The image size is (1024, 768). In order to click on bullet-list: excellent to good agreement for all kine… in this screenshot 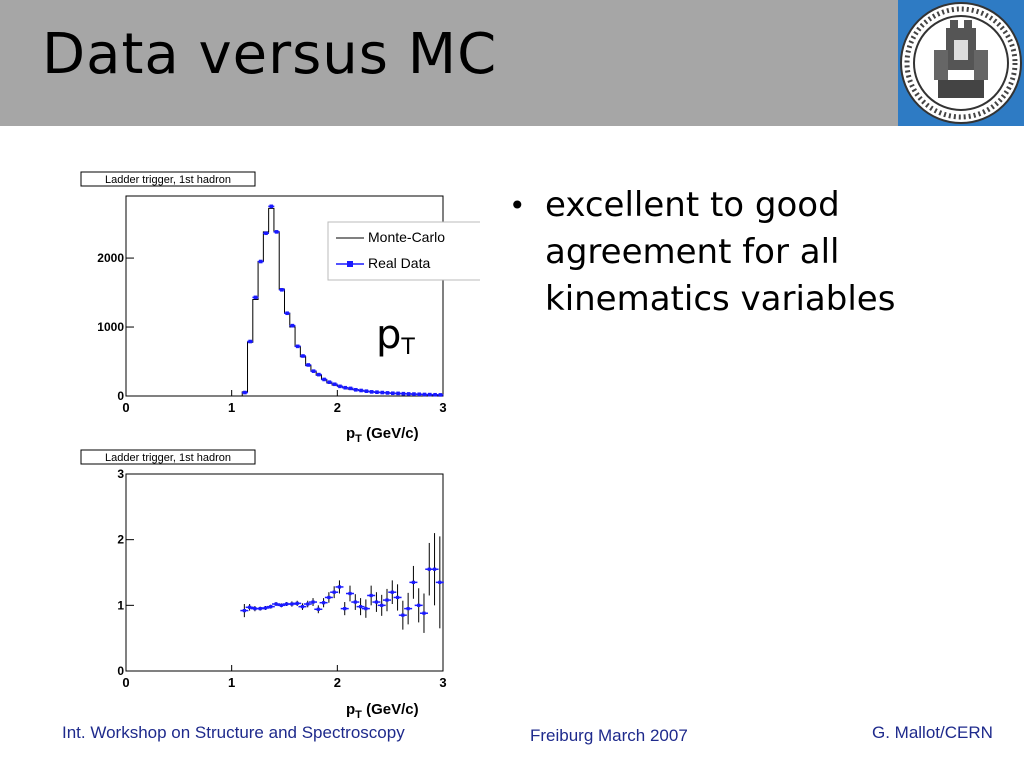, I will do `click(755, 252)`.